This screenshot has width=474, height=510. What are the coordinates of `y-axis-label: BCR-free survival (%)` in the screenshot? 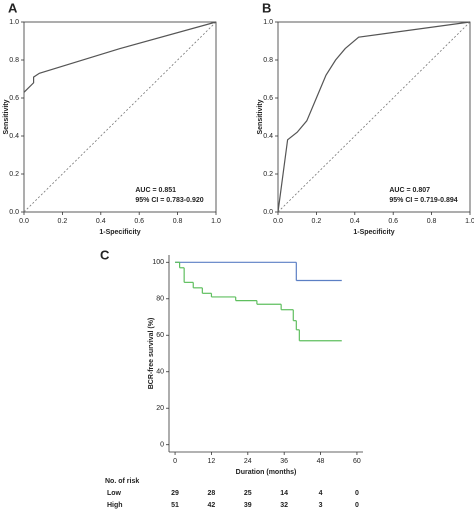 It's located at (151, 354).